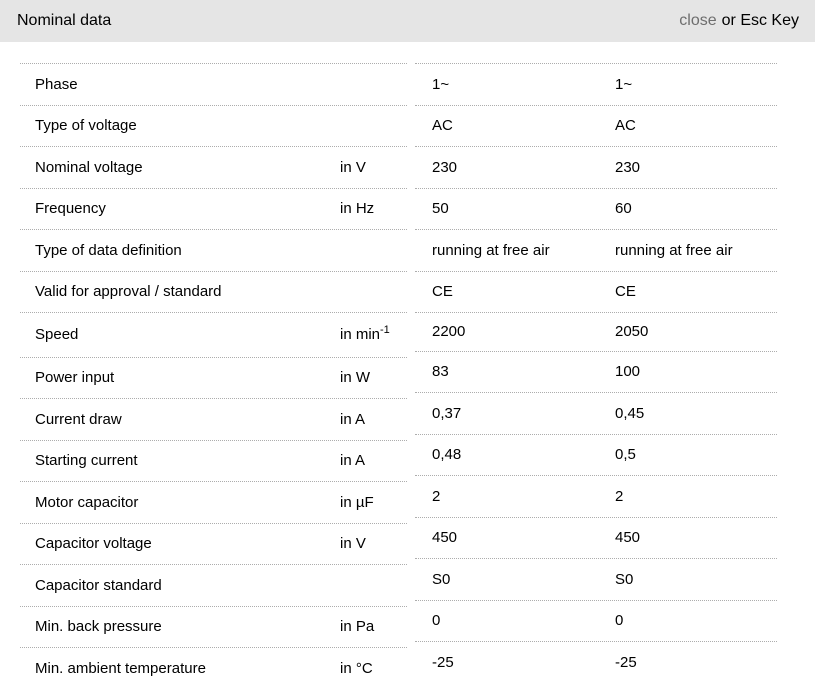  Describe the element at coordinates (449, 332) in the screenshot. I see `row-value: 2200` at that location.